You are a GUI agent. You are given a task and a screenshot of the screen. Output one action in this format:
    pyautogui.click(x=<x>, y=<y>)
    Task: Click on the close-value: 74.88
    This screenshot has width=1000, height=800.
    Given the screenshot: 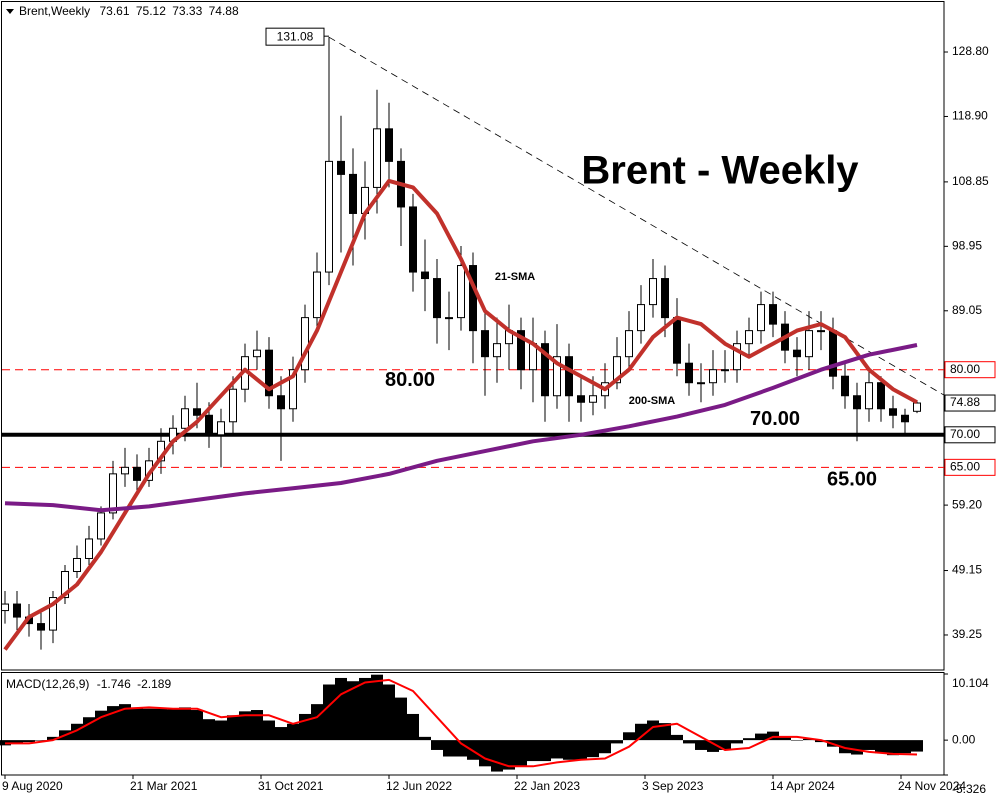 What is the action you would take?
    pyautogui.click(x=224, y=11)
    